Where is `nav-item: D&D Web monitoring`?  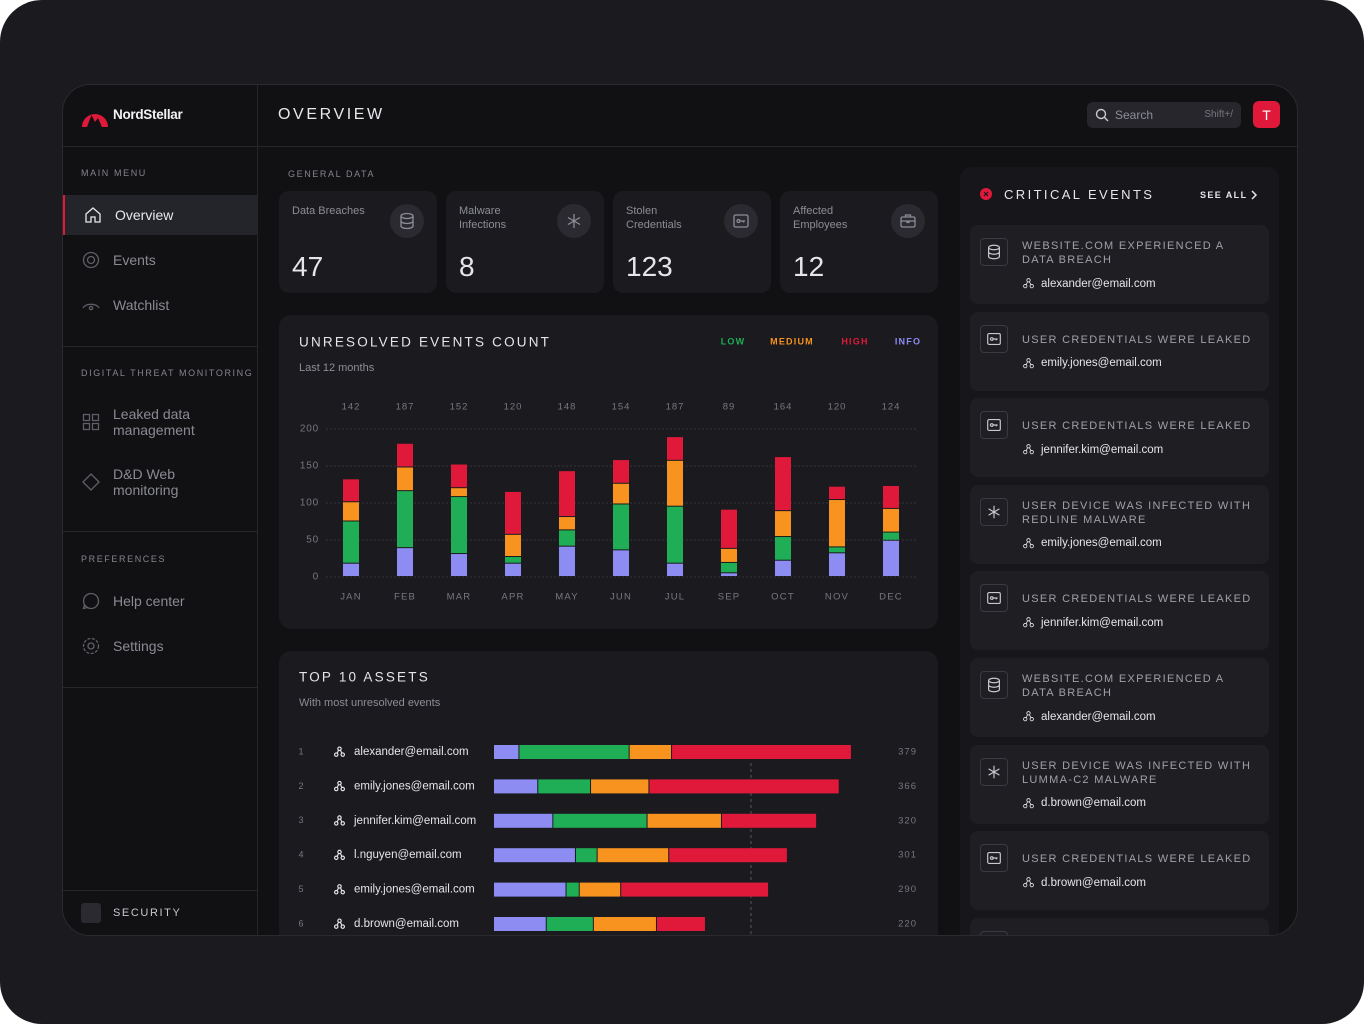
nav-item: D&D Web monitoring is located at coordinates (160, 482).